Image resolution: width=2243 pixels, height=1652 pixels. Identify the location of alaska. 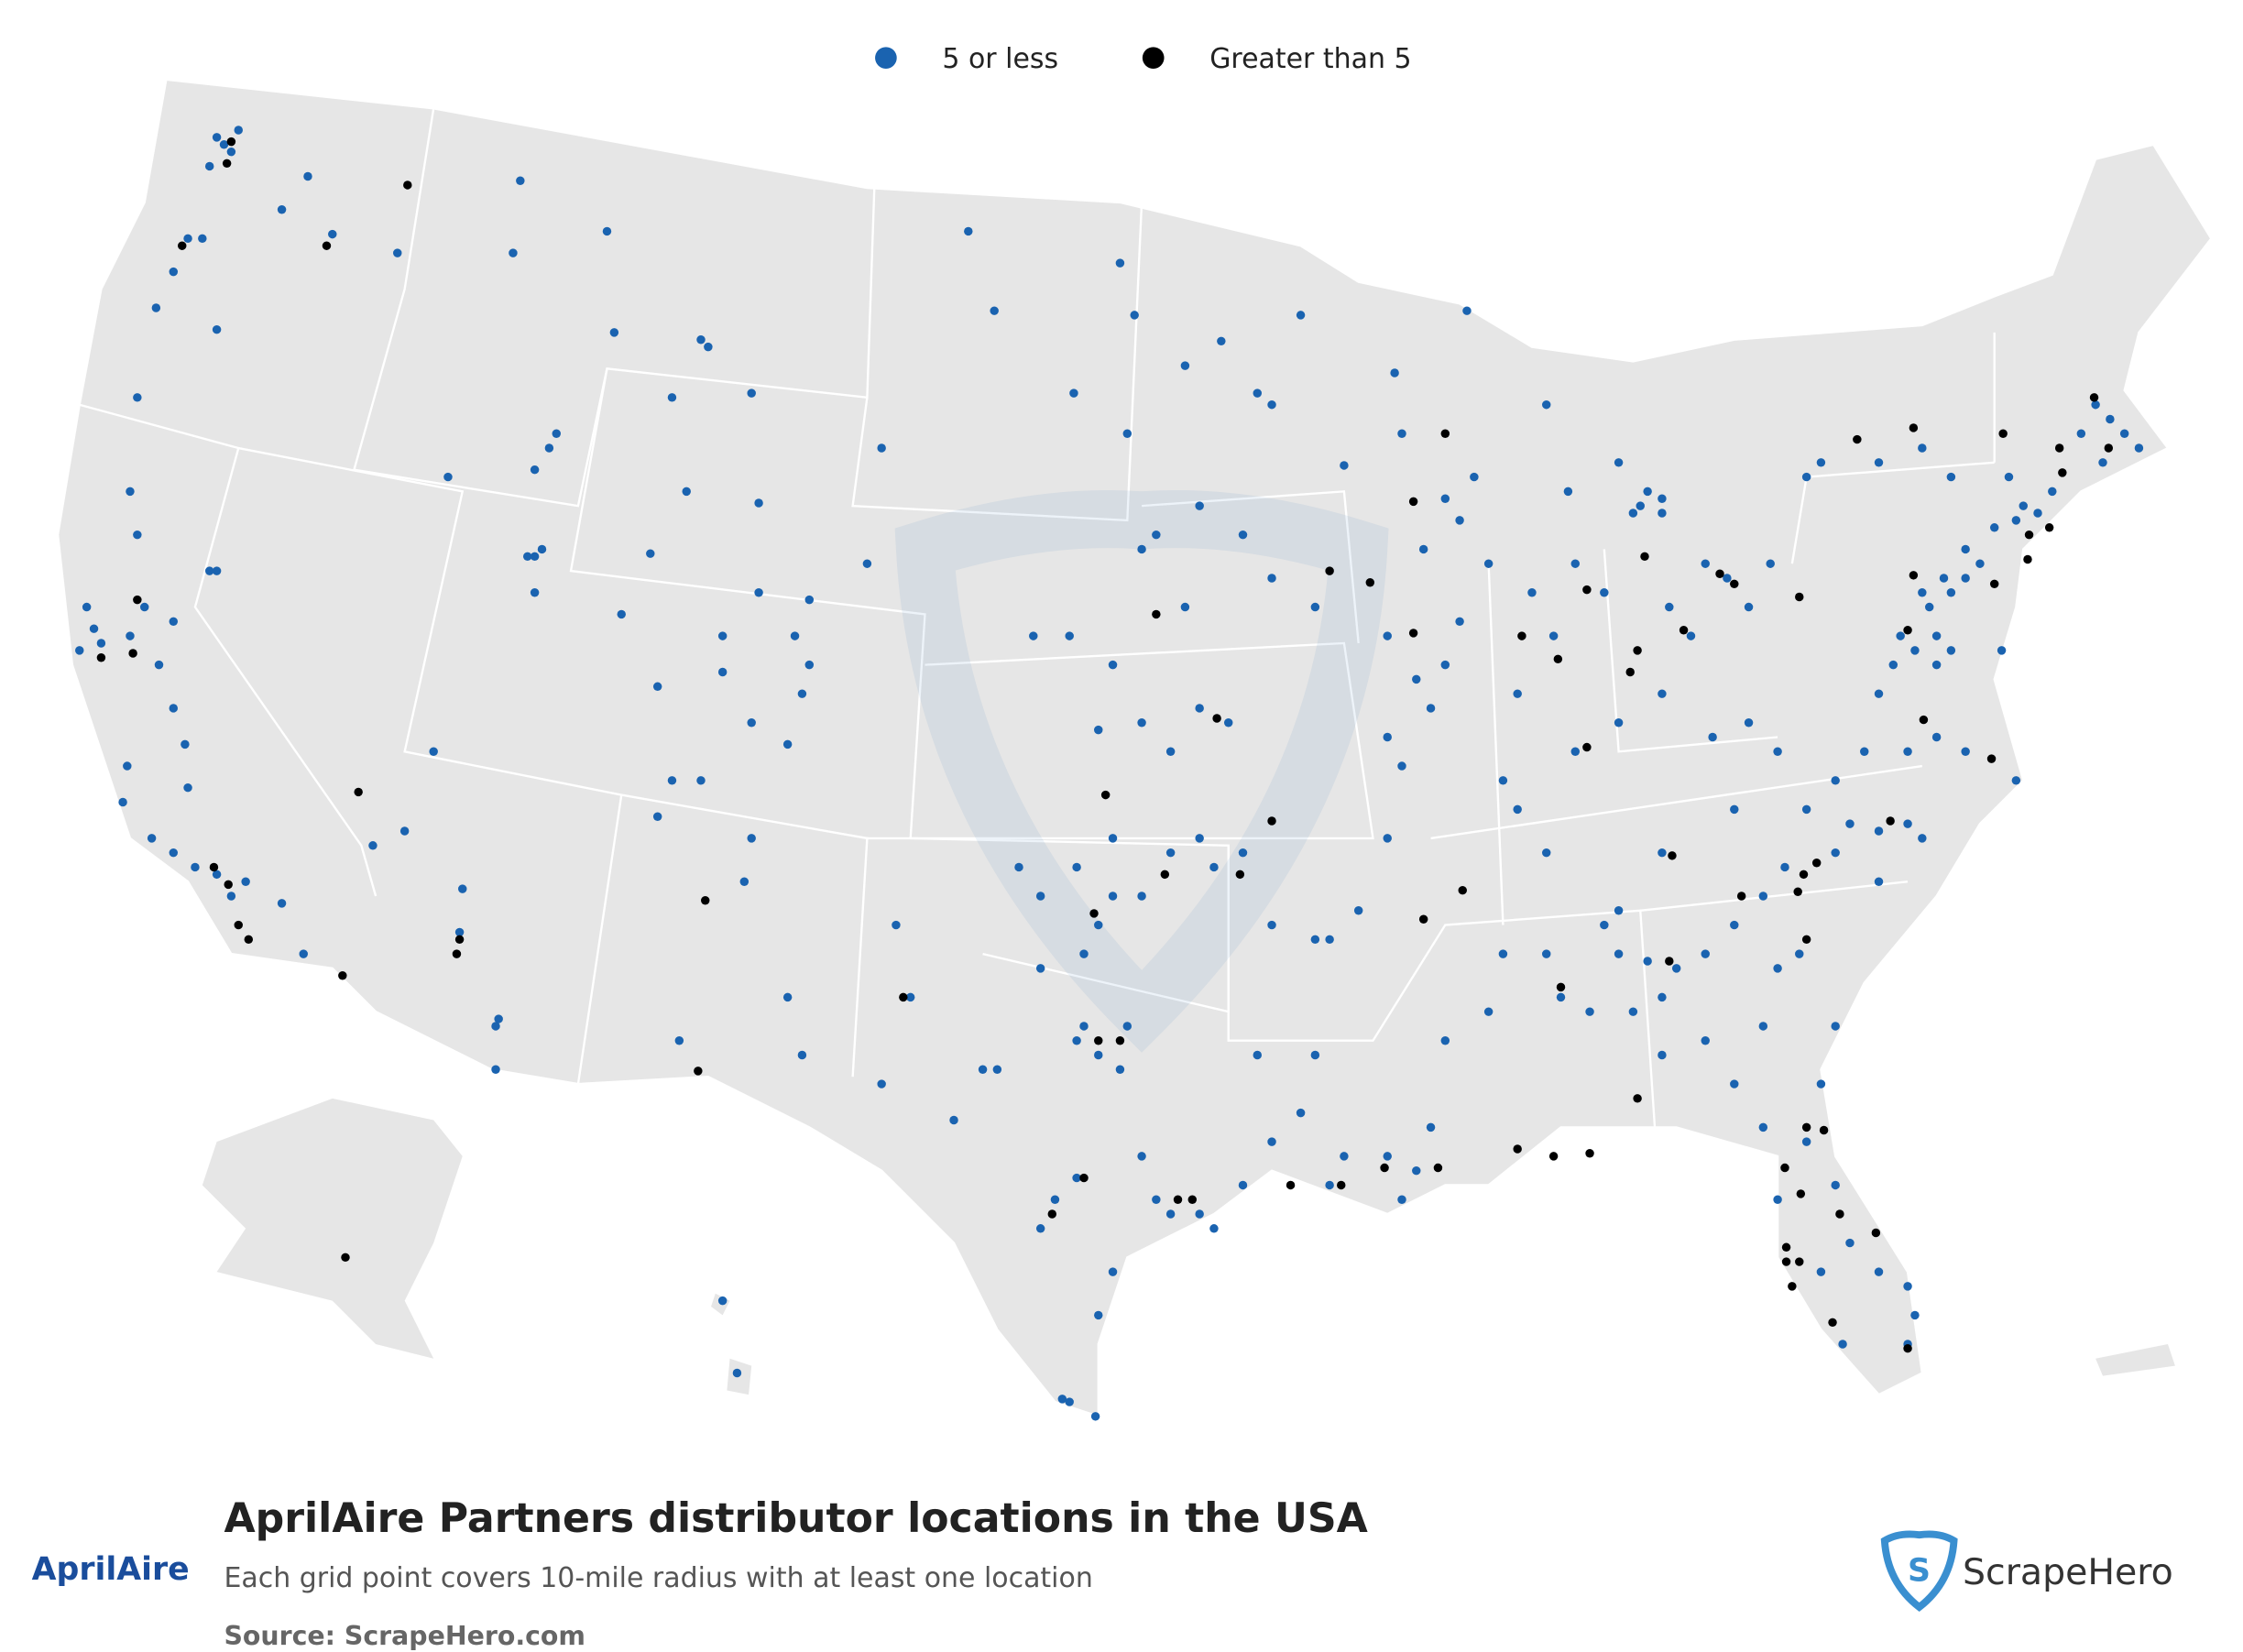
(332, 1228).